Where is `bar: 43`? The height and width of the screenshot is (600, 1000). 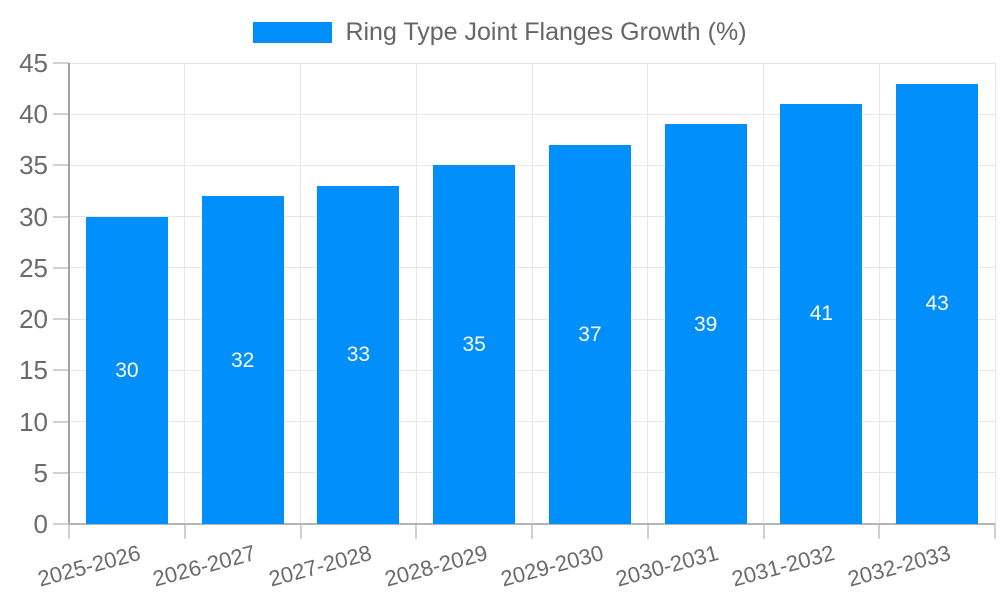
bar: 43 is located at coordinates (937, 303).